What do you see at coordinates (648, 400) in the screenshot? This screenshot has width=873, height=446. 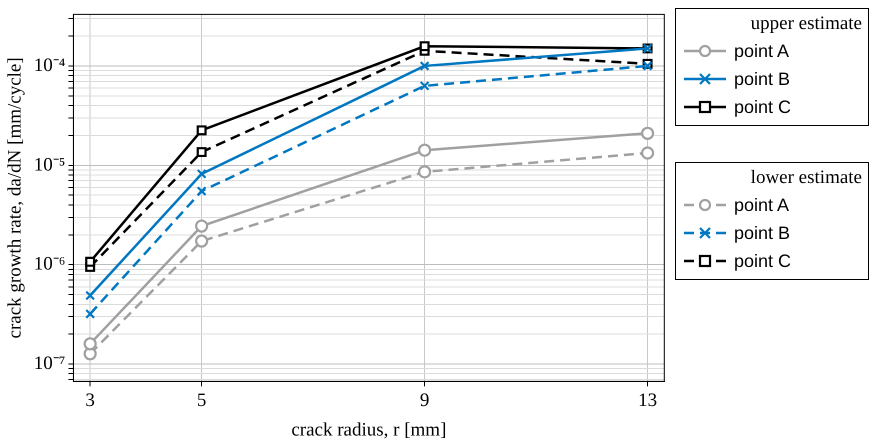 I see `x-tick-label: 13` at bounding box center [648, 400].